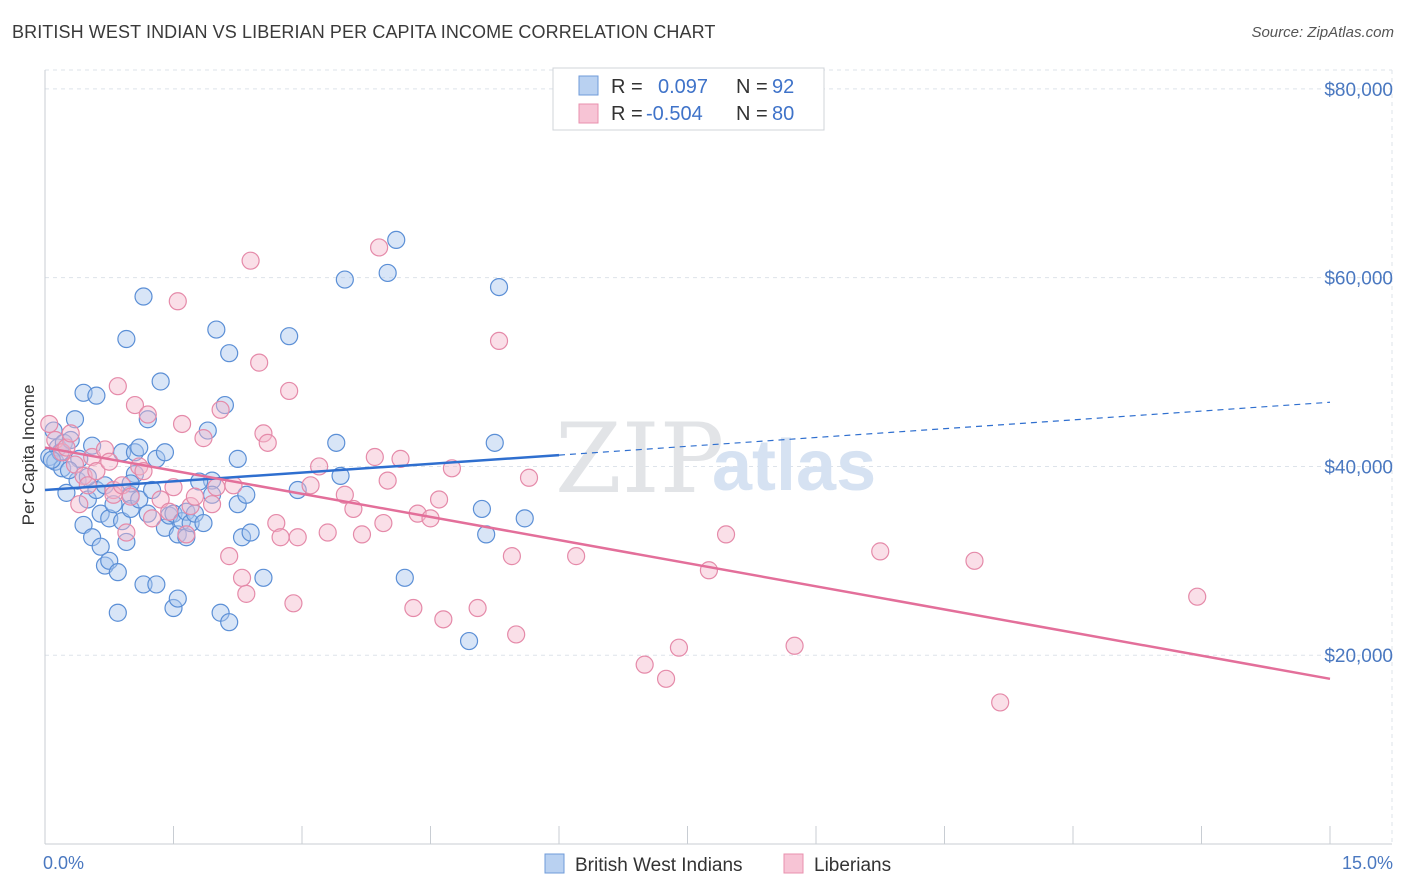 Image resolution: width=1406 pixels, height=892 pixels. What do you see at coordinates (28, 455) in the screenshot?
I see `y-axis-label: Per Capita Income` at bounding box center [28, 455].